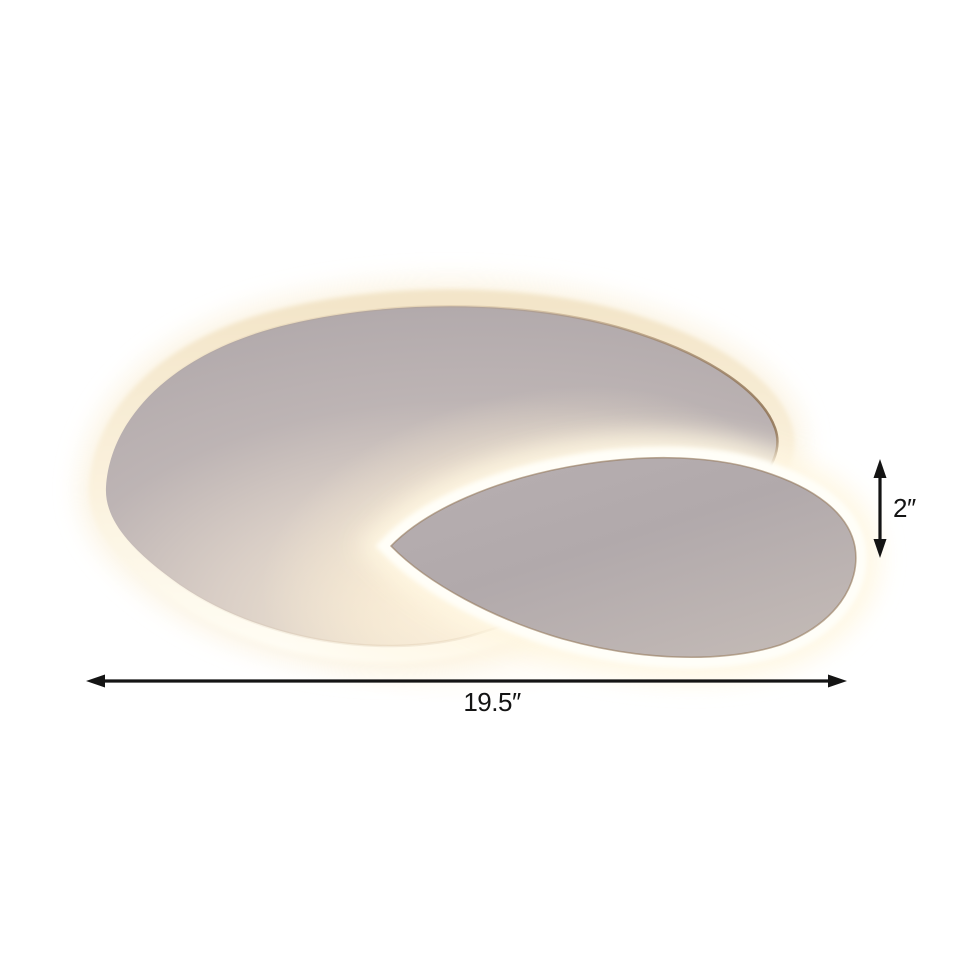 Image resolution: width=978 pixels, height=978 pixels. I want to click on height-dimension: 2″, so click(894, 508).